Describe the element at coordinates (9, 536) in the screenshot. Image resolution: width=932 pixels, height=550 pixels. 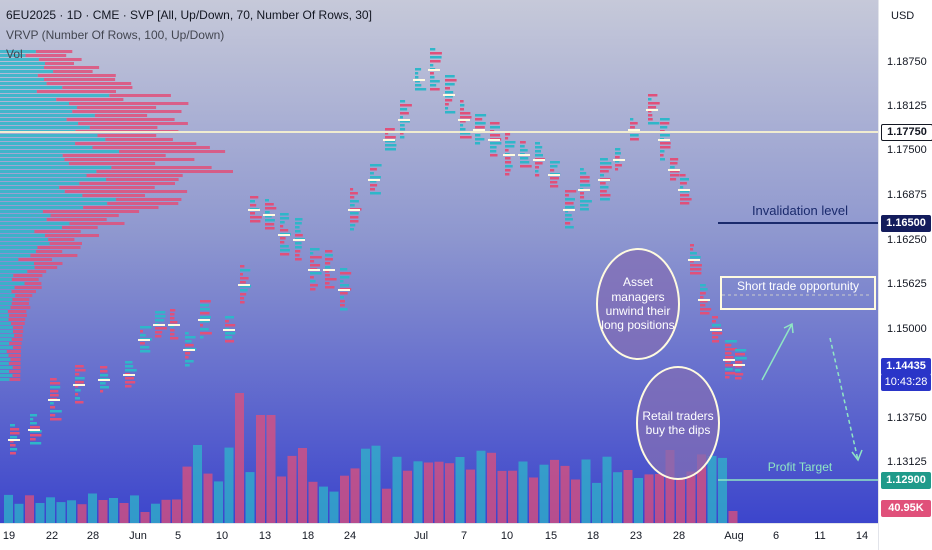
I see `time-label: 19` at that location.